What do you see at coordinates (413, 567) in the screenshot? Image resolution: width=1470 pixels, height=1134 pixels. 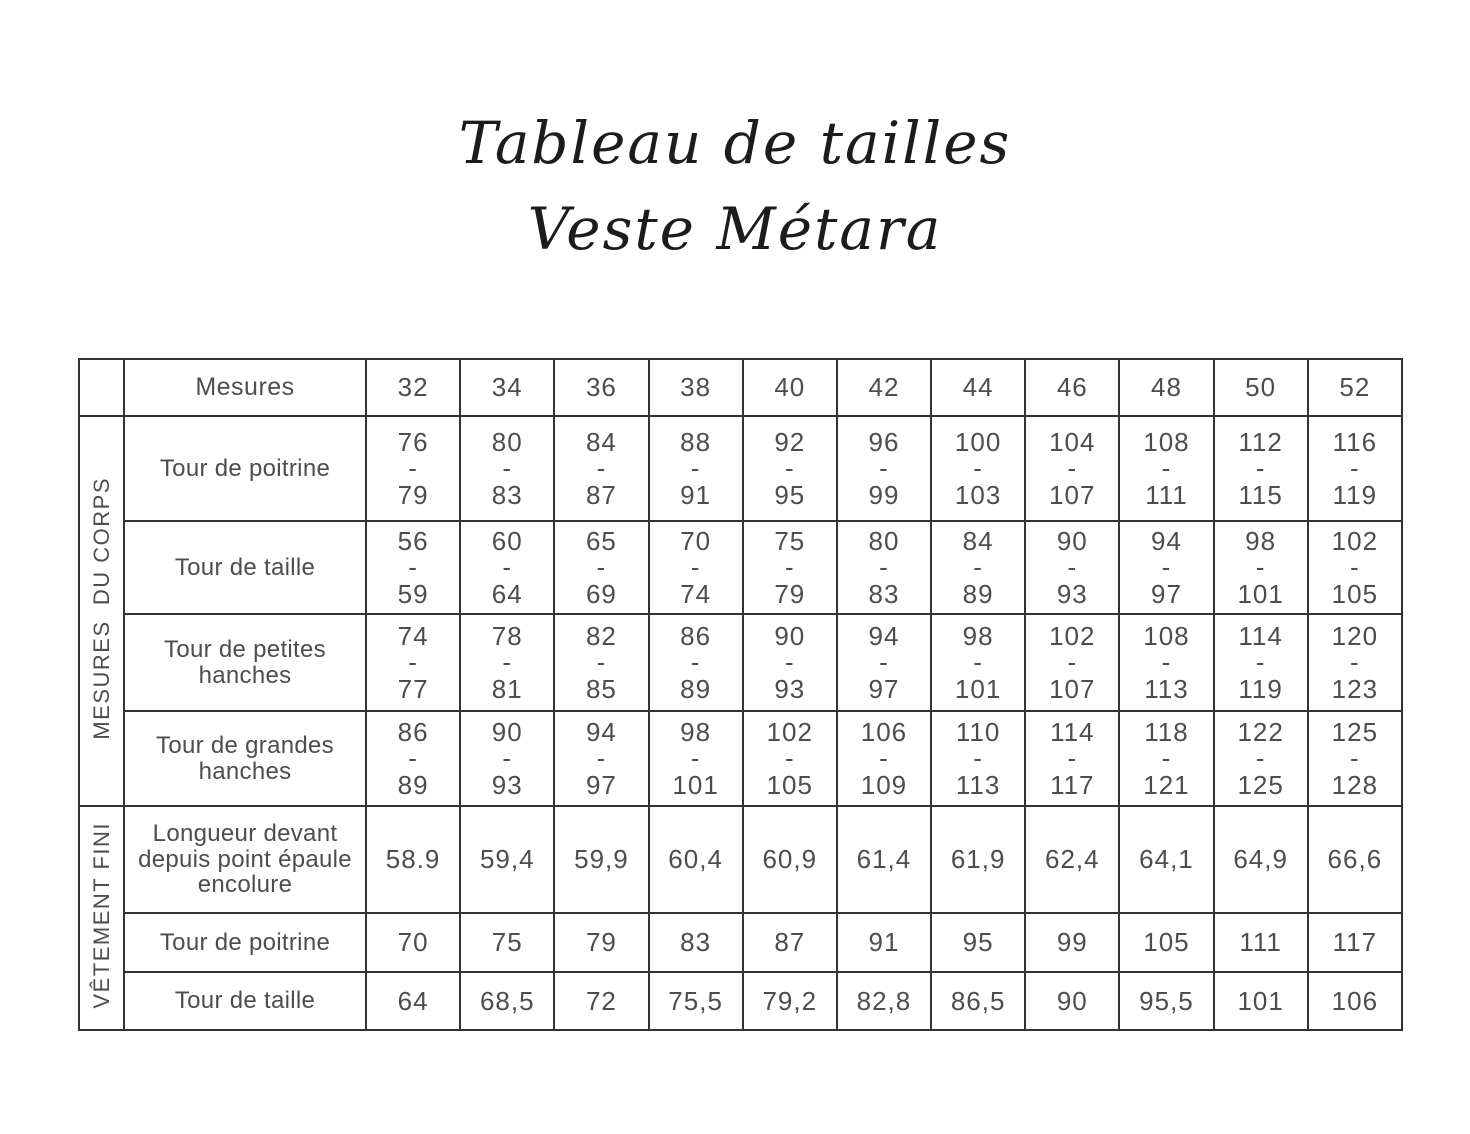 I see `size-cell: 56 - 59` at bounding box center [413, 567].